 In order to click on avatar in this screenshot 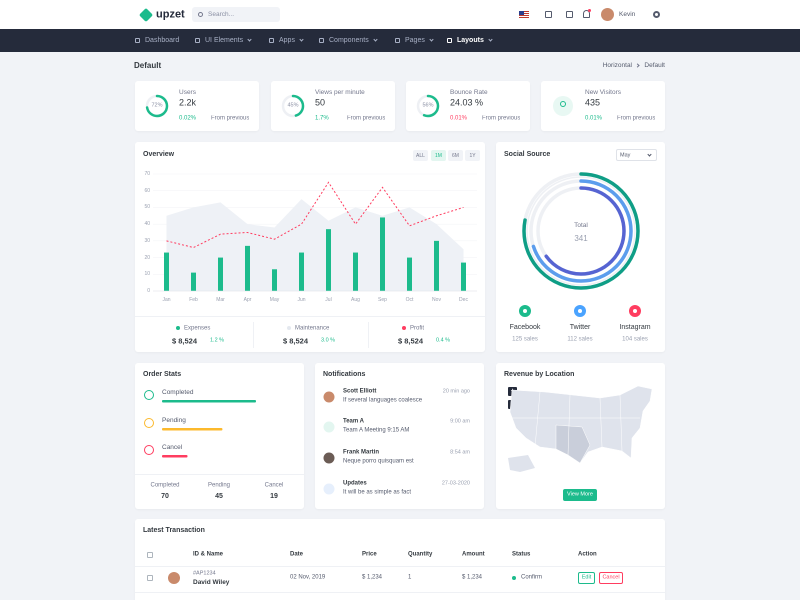, I will do `click(607, 14)`.